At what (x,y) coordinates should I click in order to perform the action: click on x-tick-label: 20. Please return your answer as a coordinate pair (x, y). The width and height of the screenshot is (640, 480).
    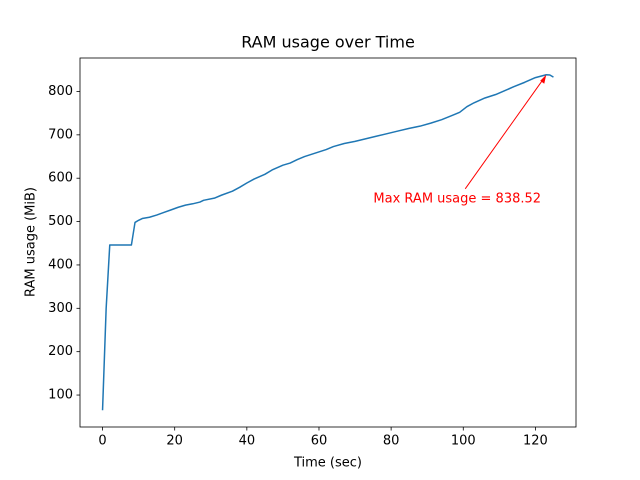
    Looking at the image, I should click on (174, 441).